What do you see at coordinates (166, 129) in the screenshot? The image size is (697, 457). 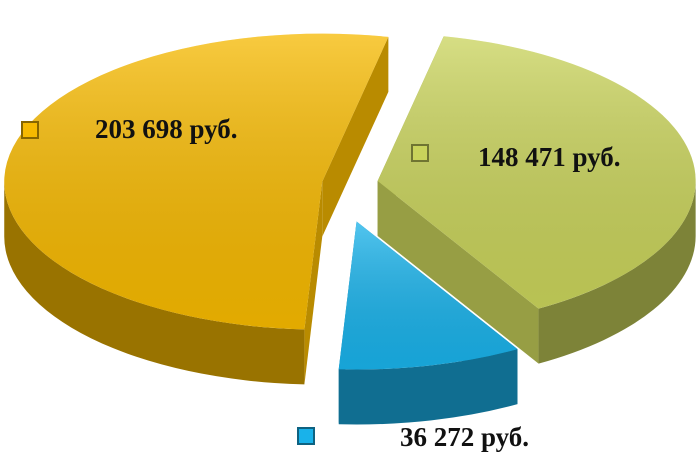 I see `data-label: 203 698 руб.` at bounding box center [166, 129].